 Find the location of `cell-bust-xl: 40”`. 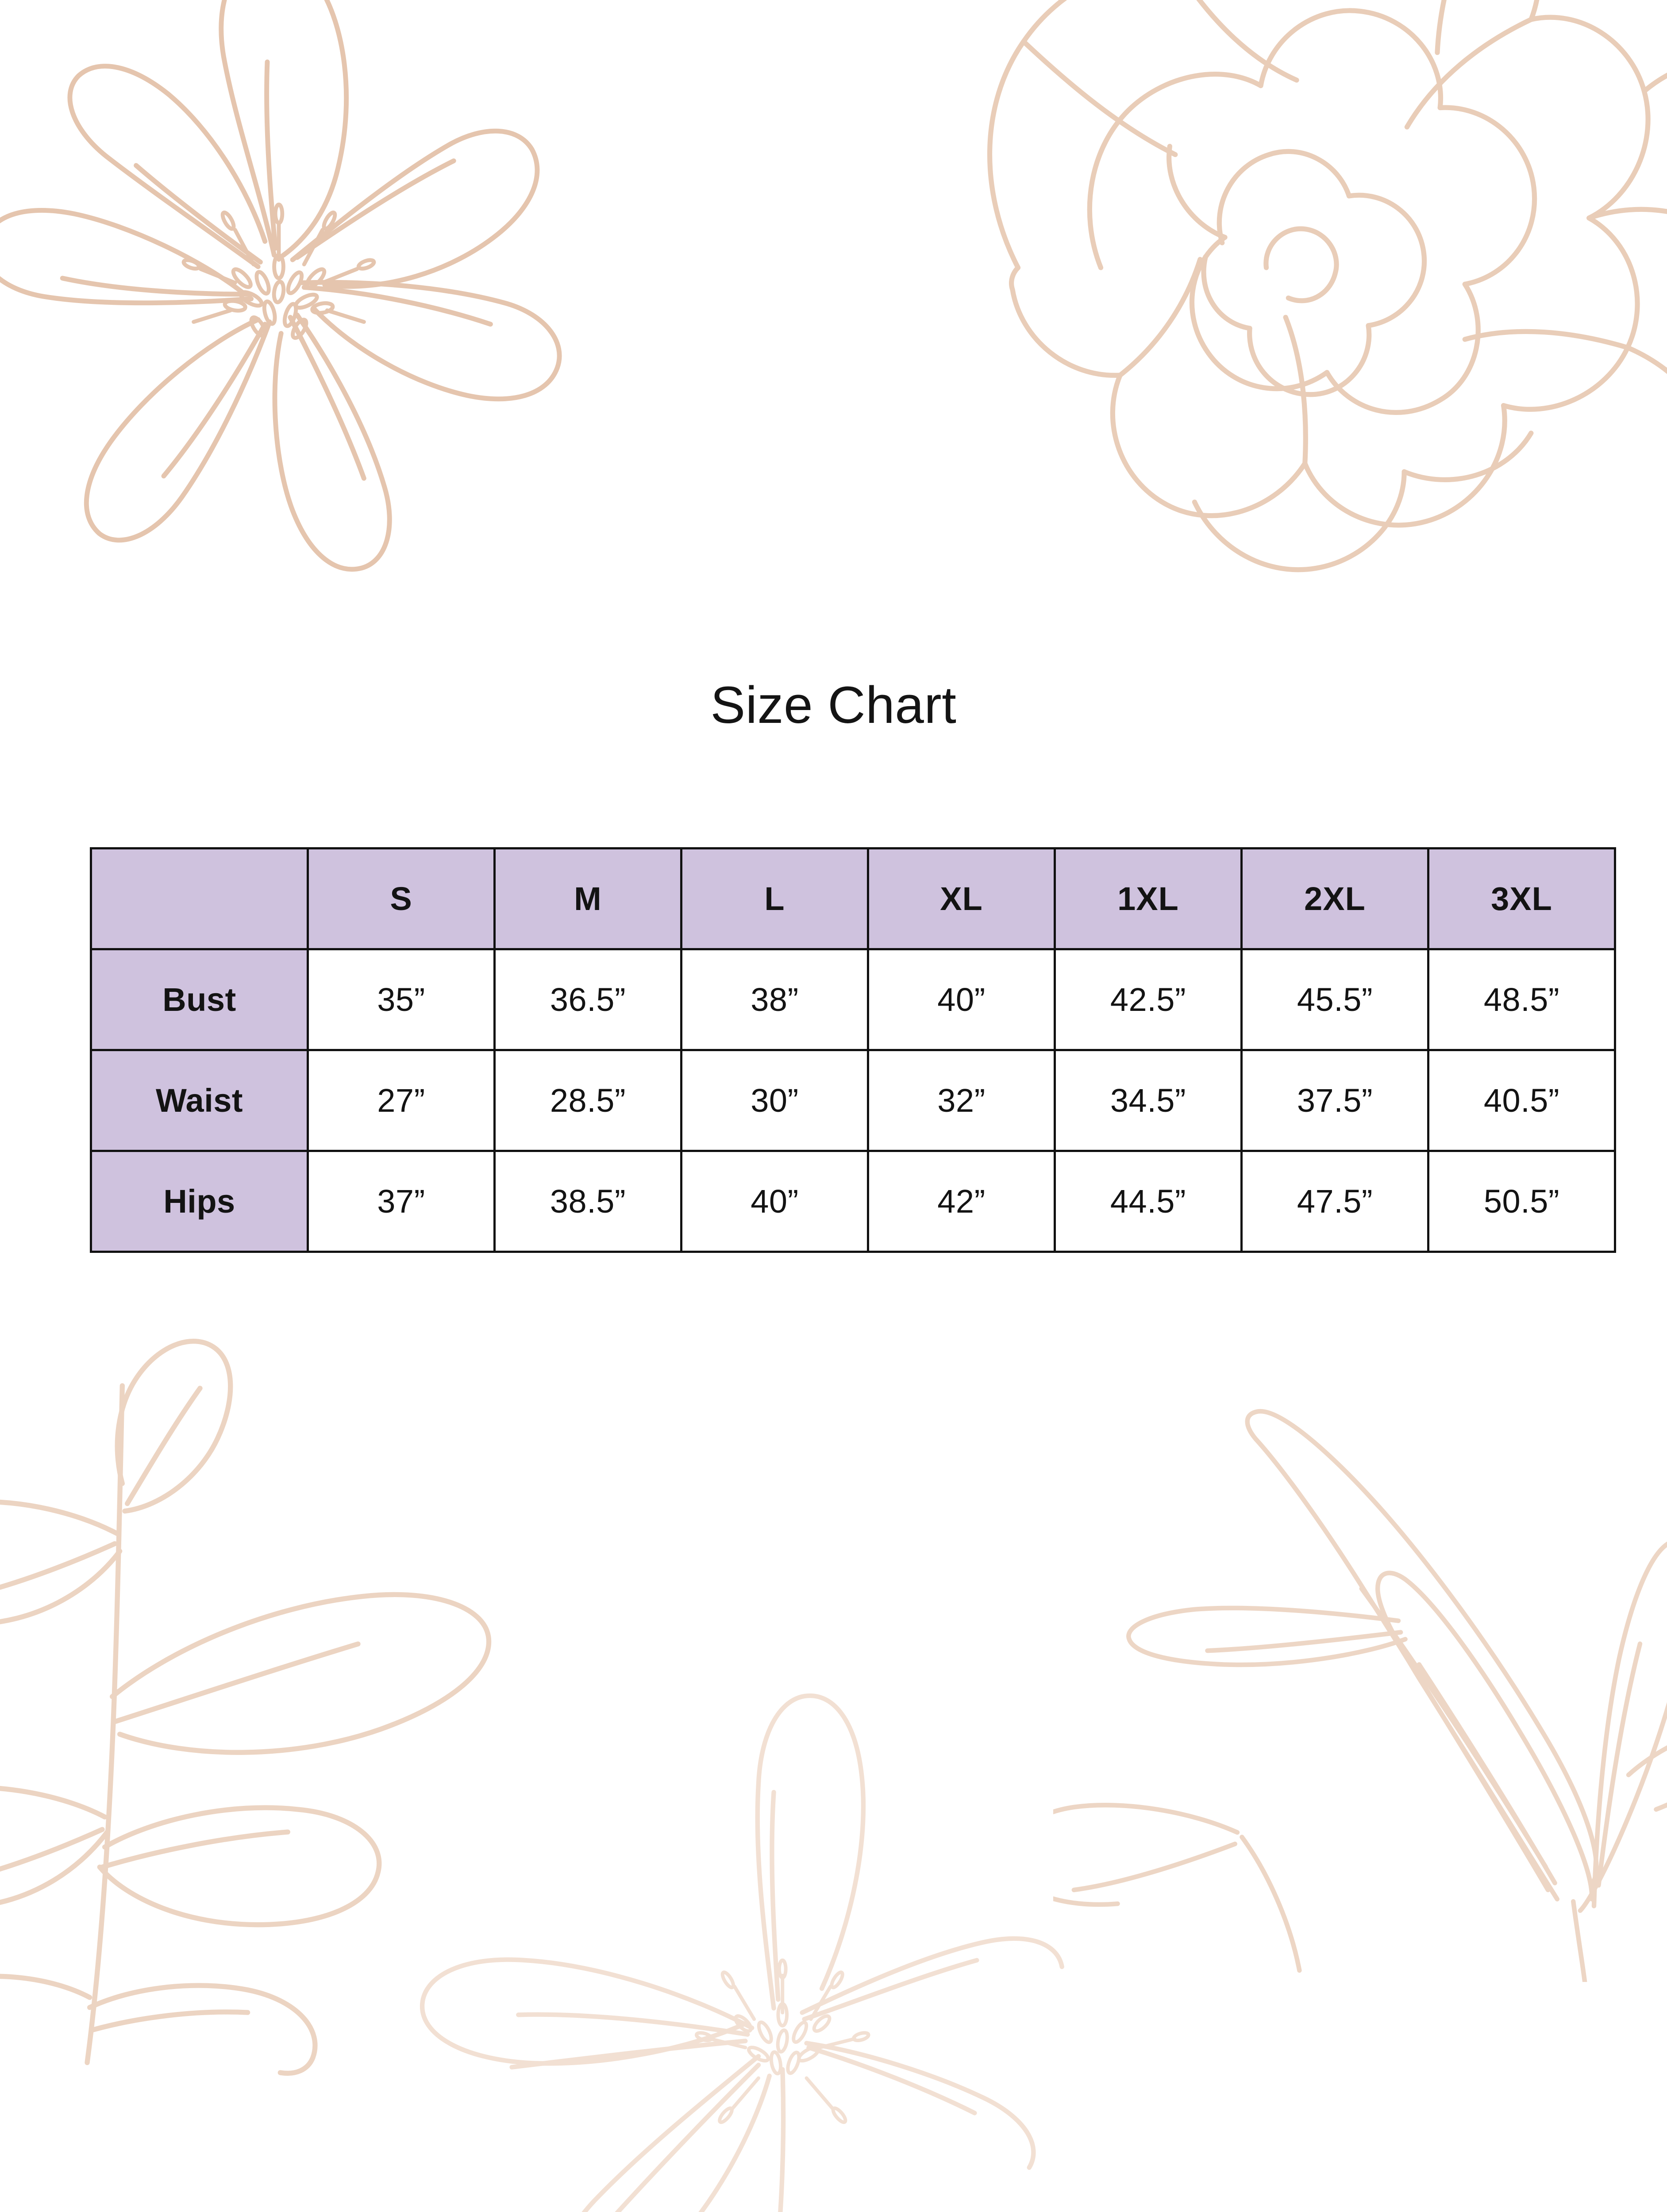

cell-bust-xl: 40” is located at coordinates (962, 999).